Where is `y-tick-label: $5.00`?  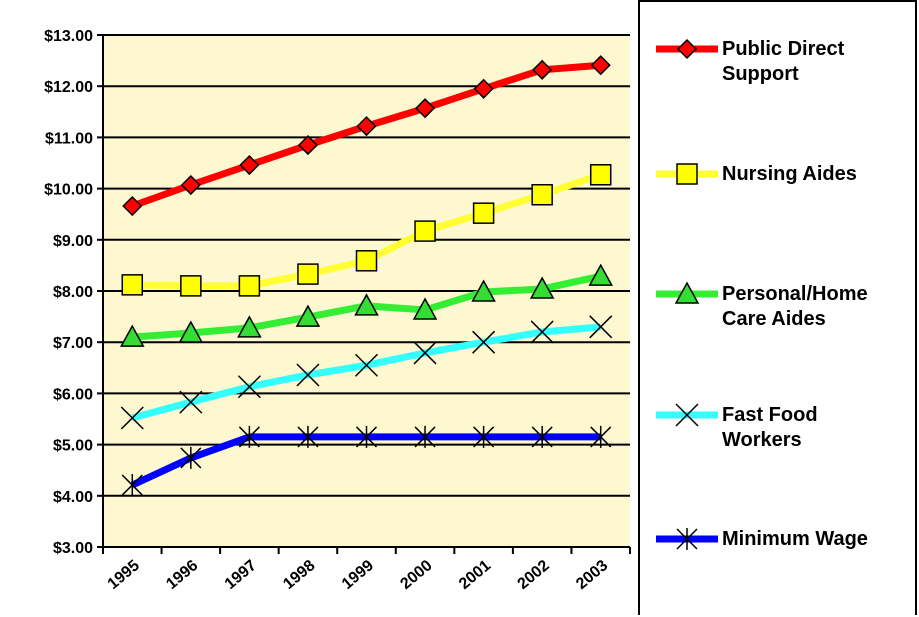
y-tick-label: $5.00 is located at coordinates (73, 446).